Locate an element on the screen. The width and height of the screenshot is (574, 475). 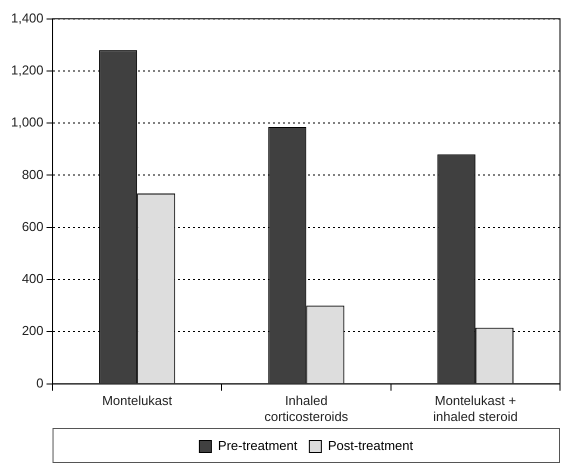
y-tick-label: 400 is located at coordinates (33, 278).